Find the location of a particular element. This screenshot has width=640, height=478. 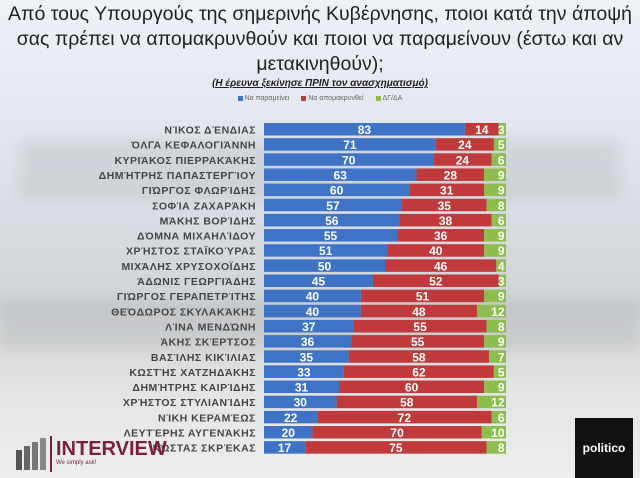

data-label: 72 is located at coordinates (405, 418).